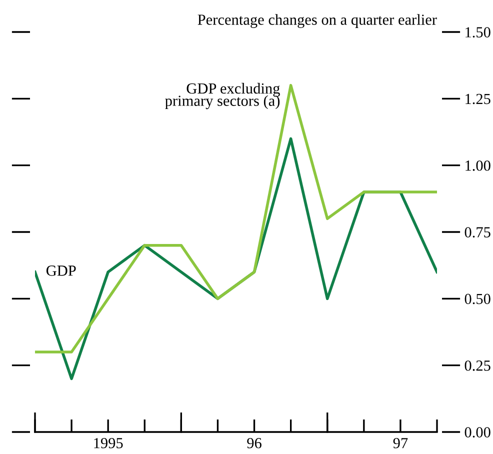 This screenshot has height=454, width=493. What do you see at coordinates (478, 32) in the screenshot?
I see `y-tick-label: 1.50` at bounding box center [478, 32].